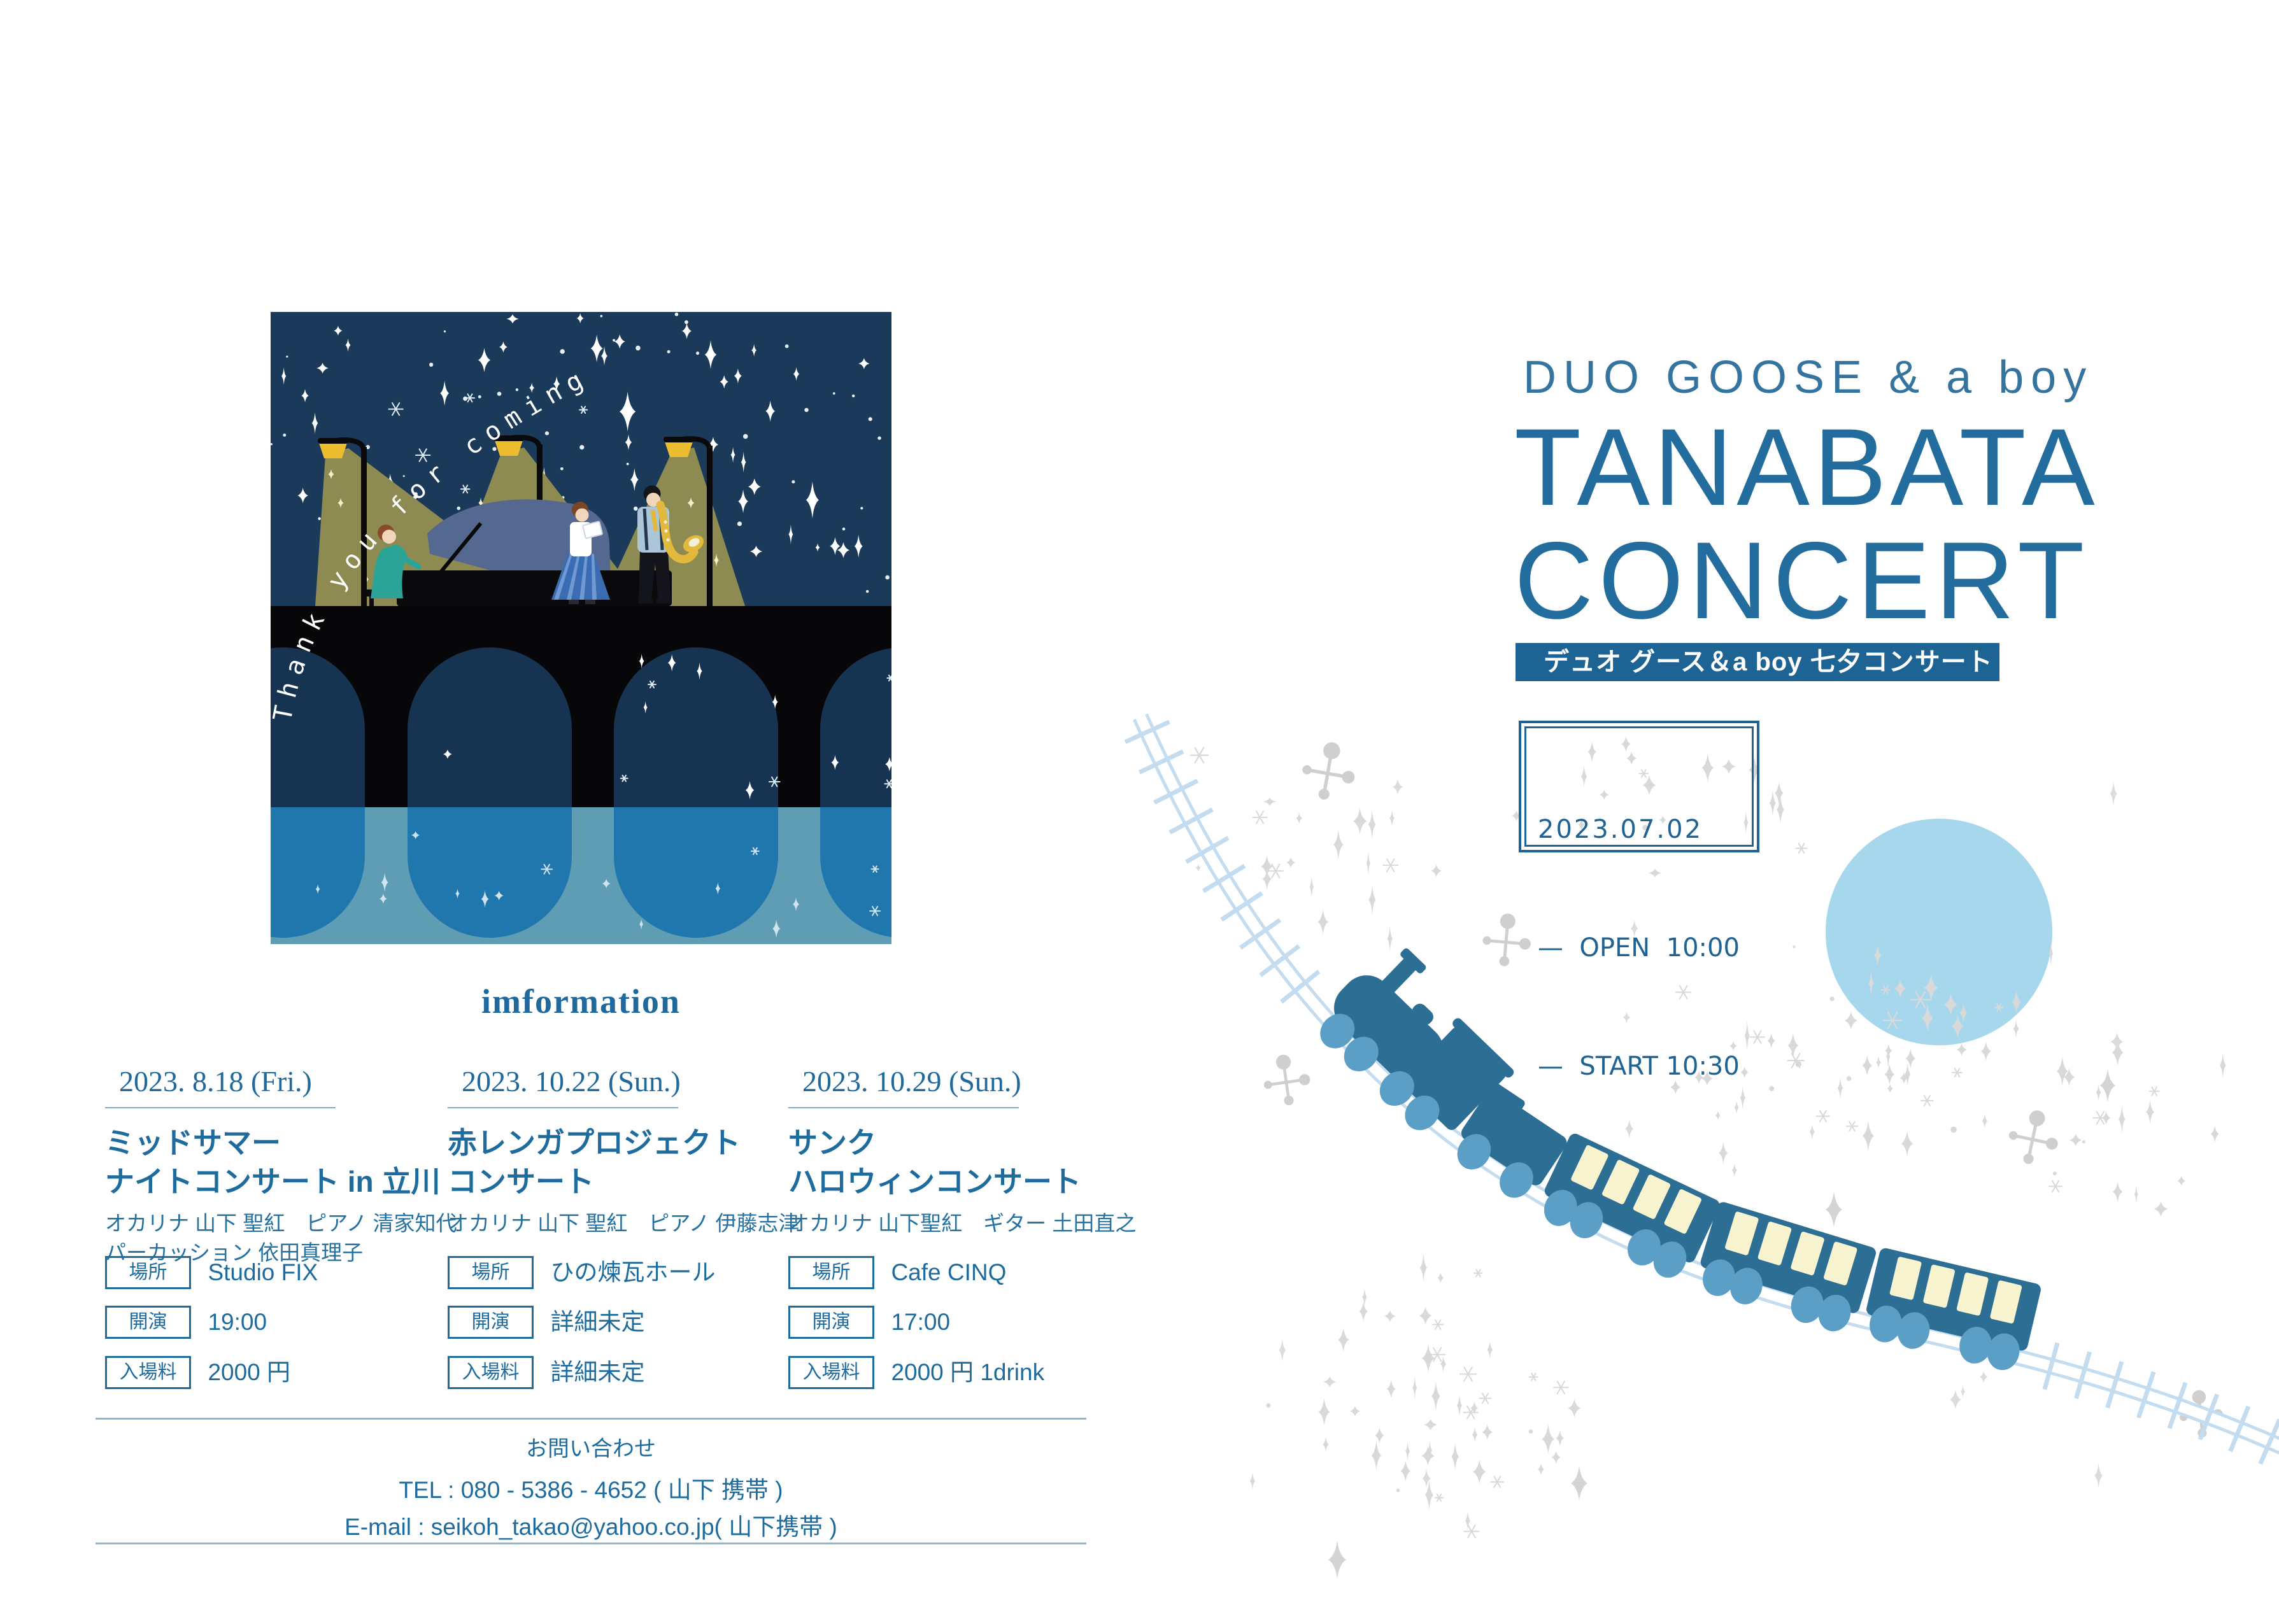 The width and height of the screenshot is (2279, 1624). I want to click on event-performers: オカリナ 山下 聖紅 ピアノ 清家知代 パーカッション 依田真理子, so click(281, 1237).